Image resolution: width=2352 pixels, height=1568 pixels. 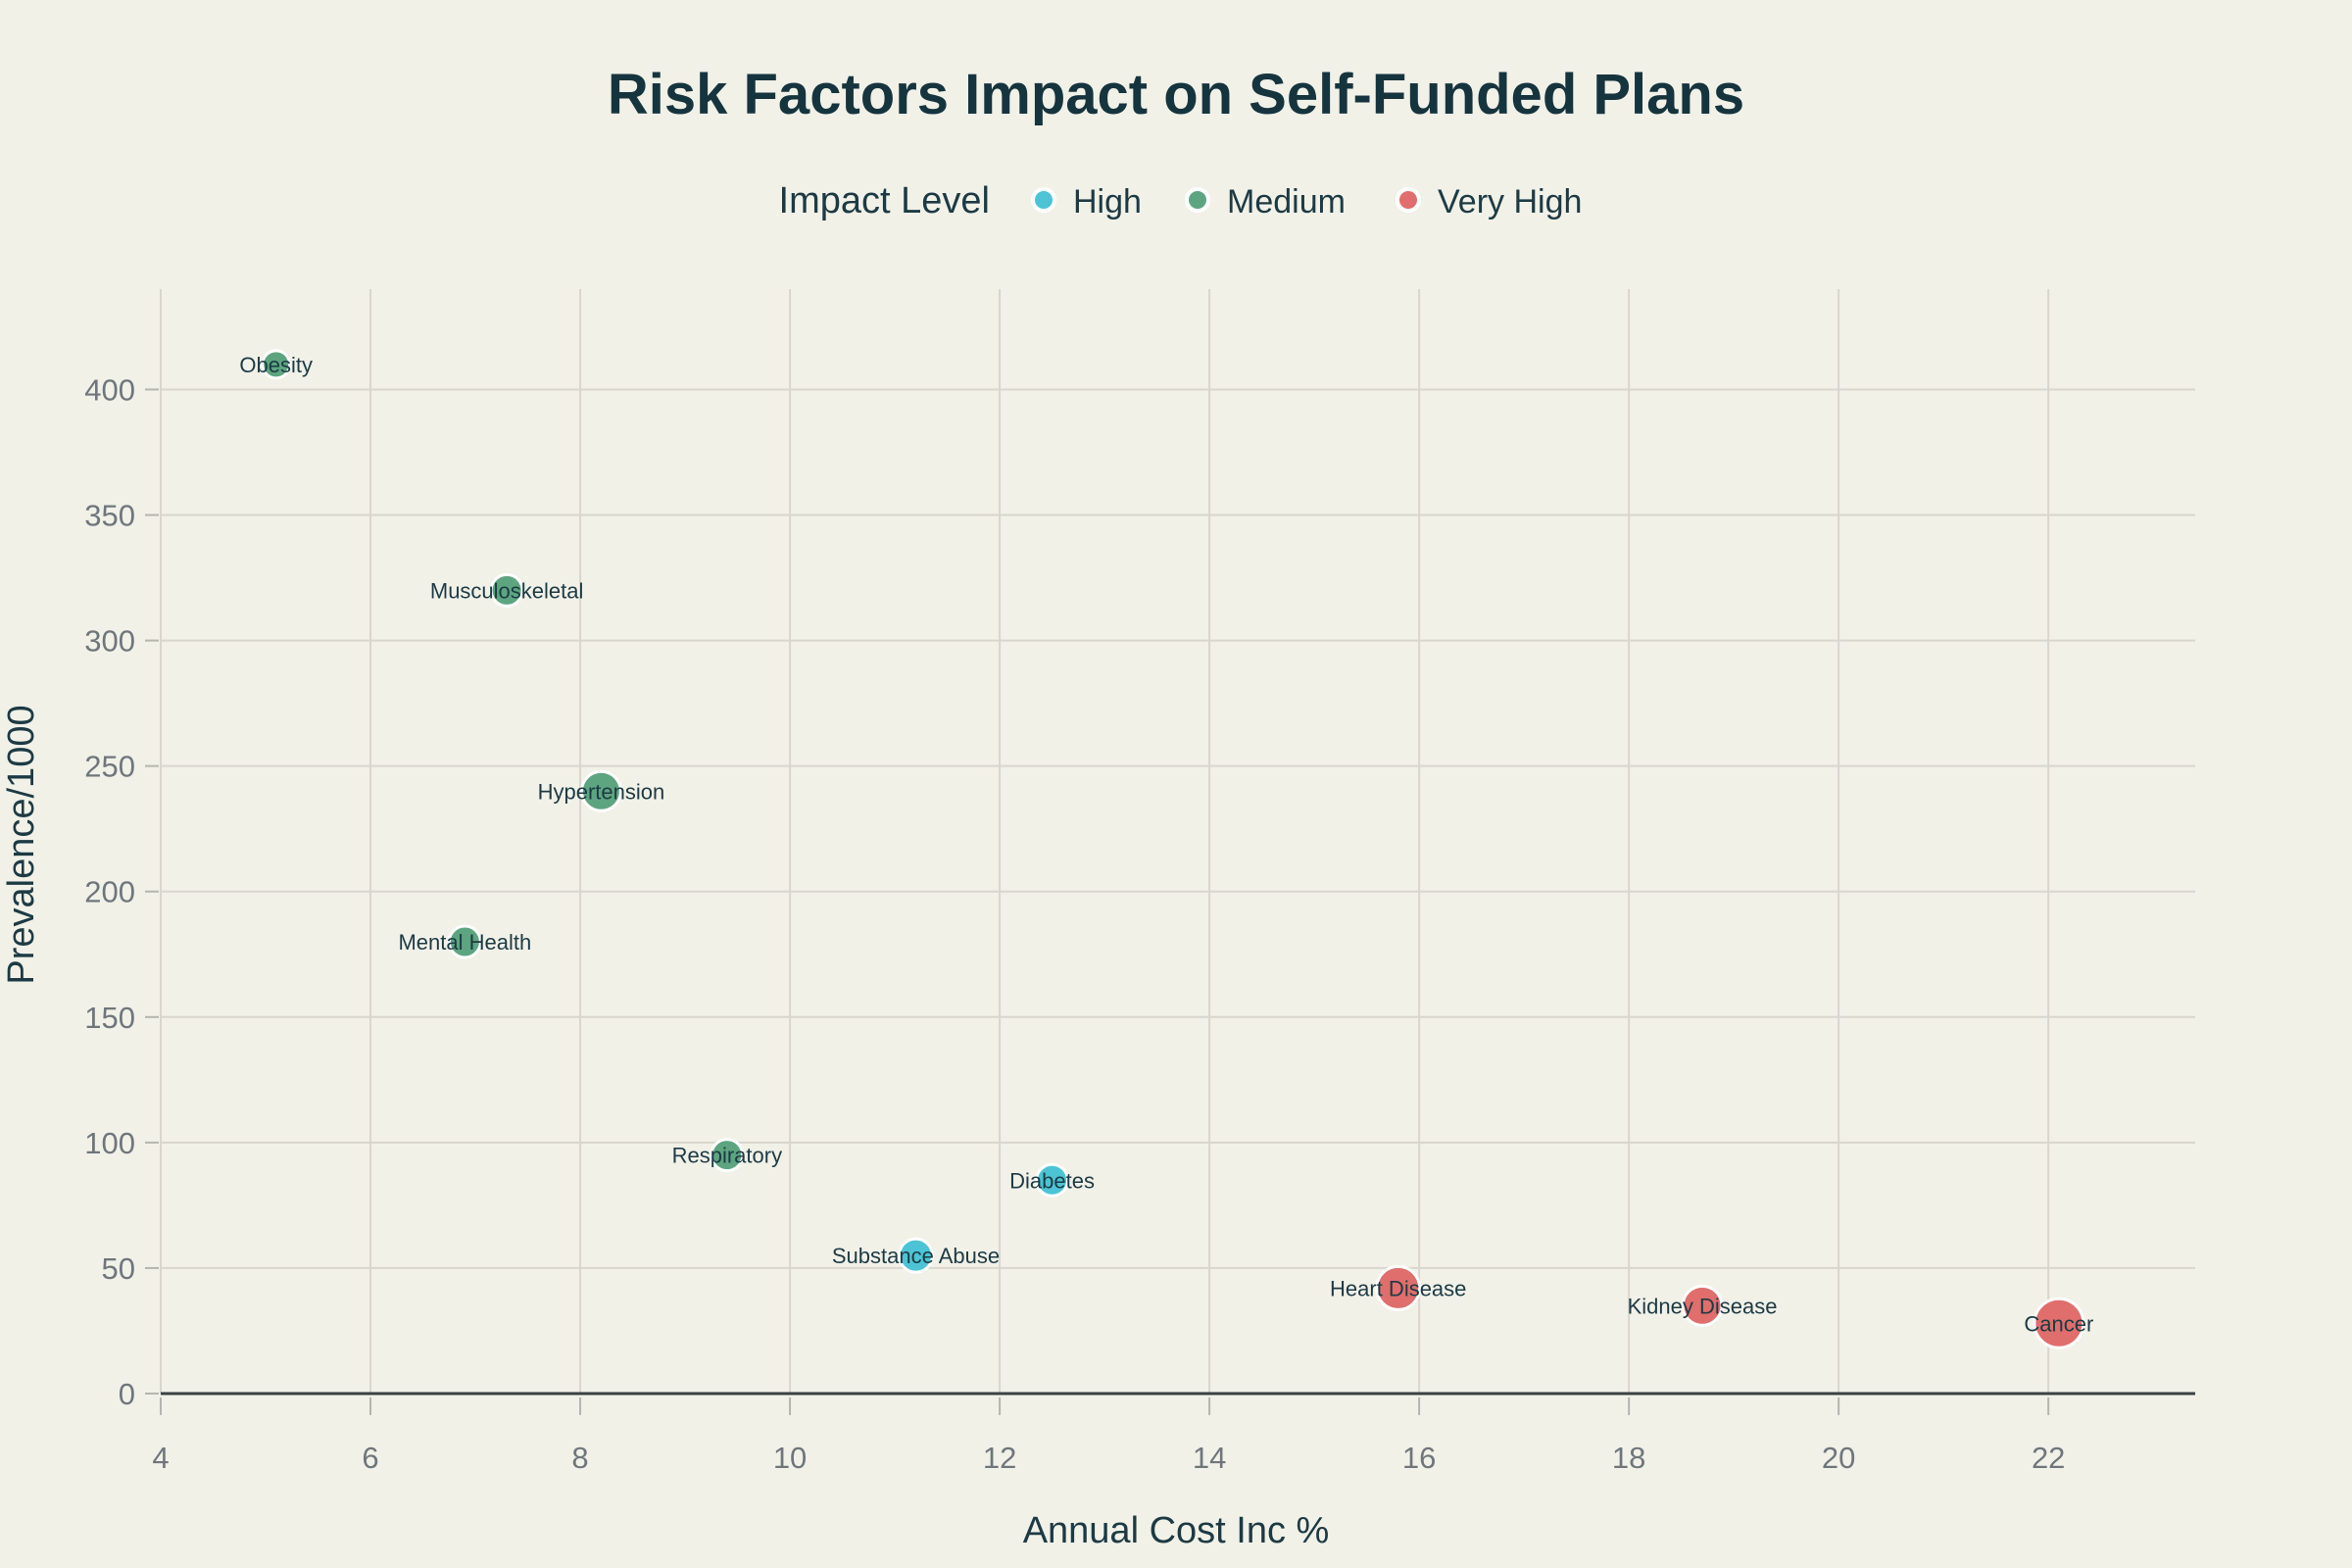 What do you see at coordinates (109, 892) in the screenshot?
I see `y-tick-label-200: 200` at bounding box center [109, 892].